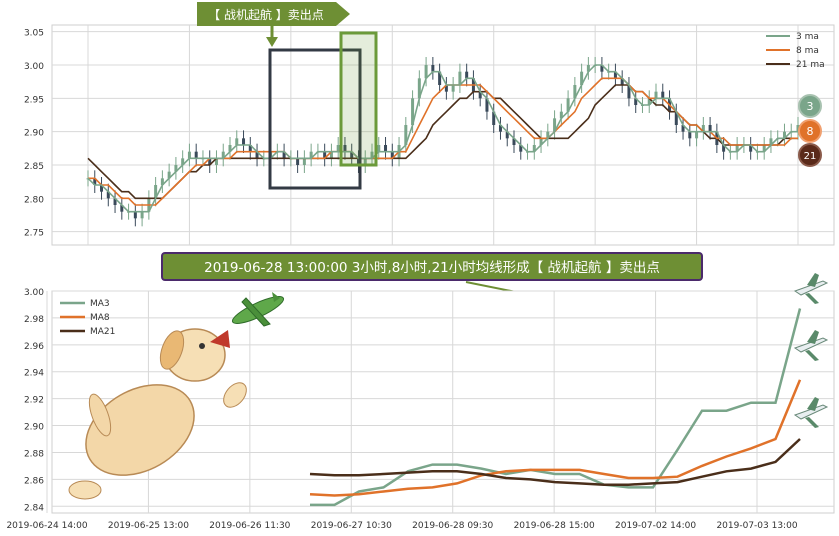 Image resolution: width=839 pixels, height=536 pixels. Describe the element at coordinates (810, 65) in the screenshot. I see `legend-label-21ma: 21 ma` at that location.